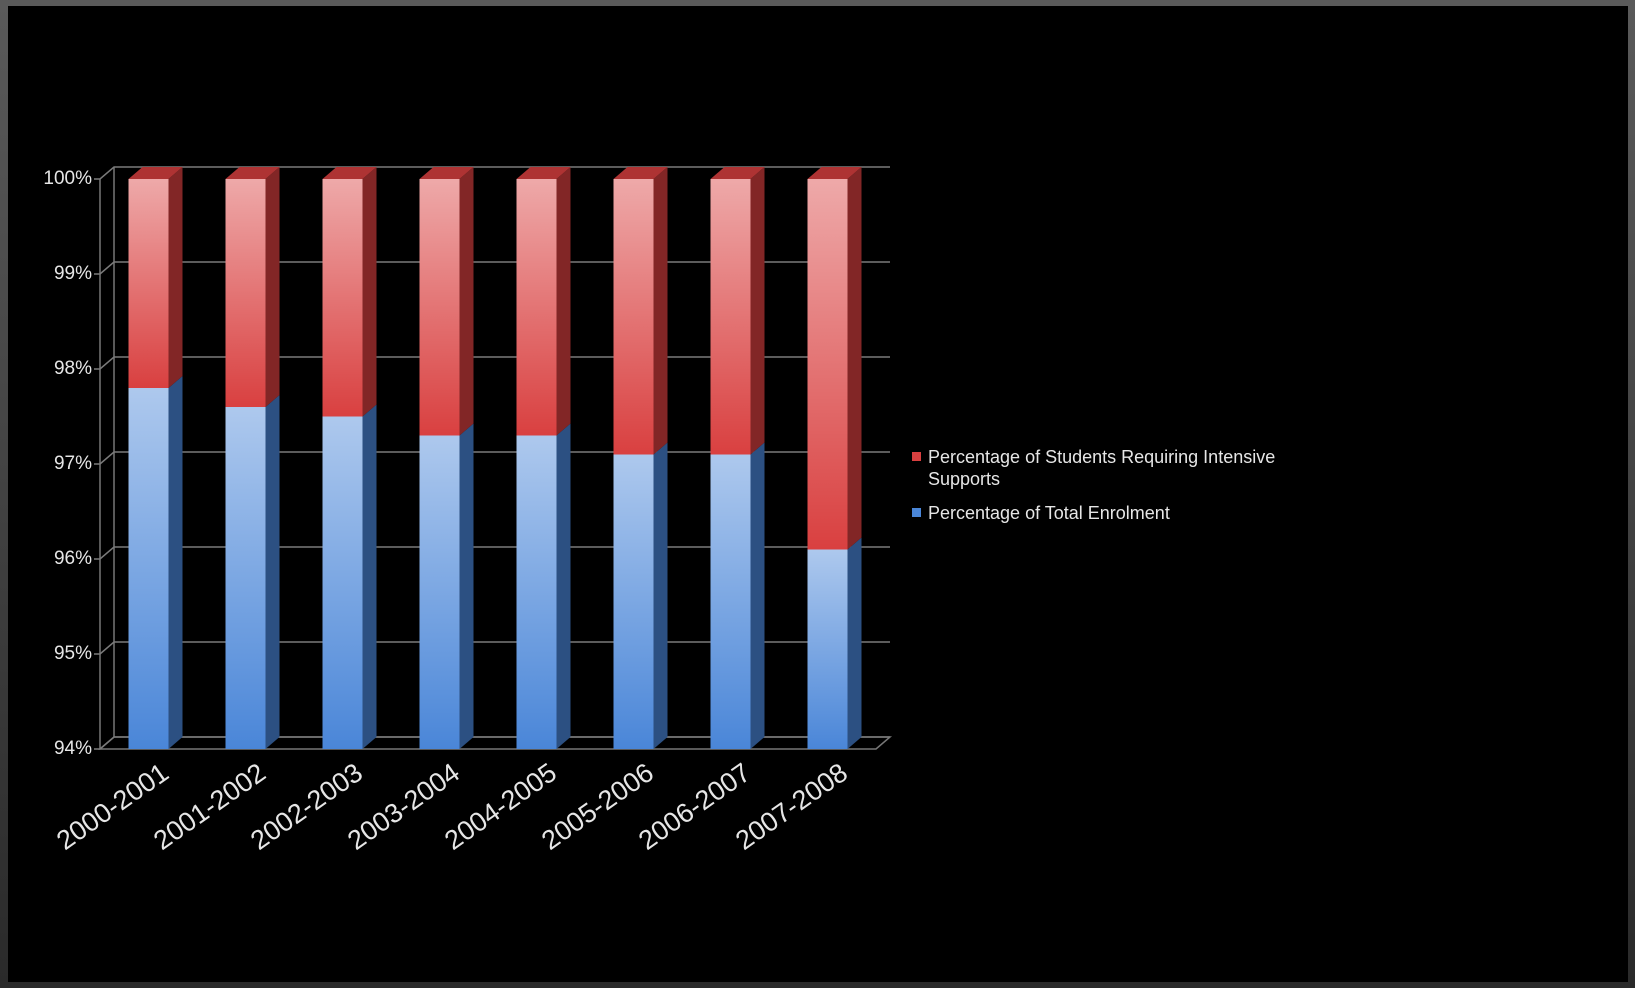  What do you see at coordinates (73, 748) in the screenshot?
I see `y-tick-label: 94%` at bounding box center [73, 748].